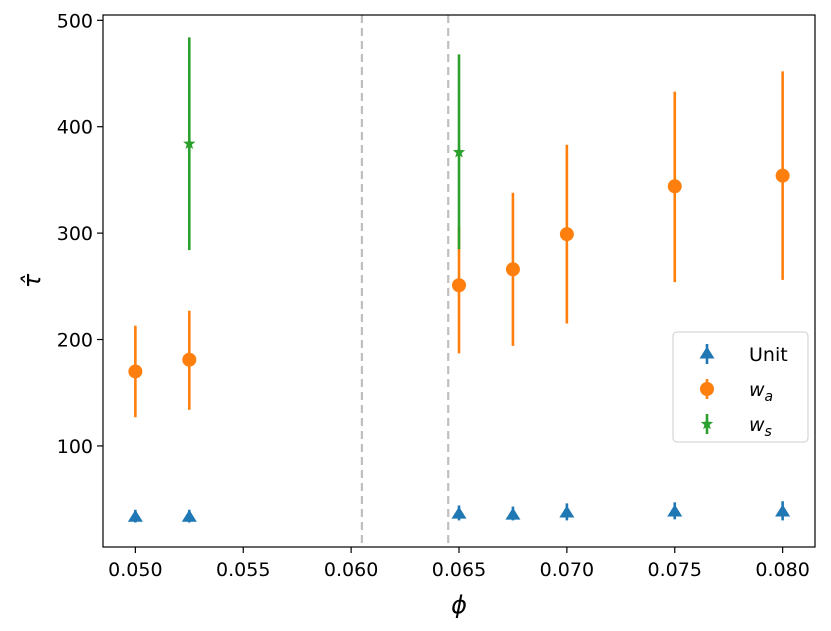  Describe the element at coordinates (75, 447) in the screenshot. I see `y-tick-label: 100` at that location.